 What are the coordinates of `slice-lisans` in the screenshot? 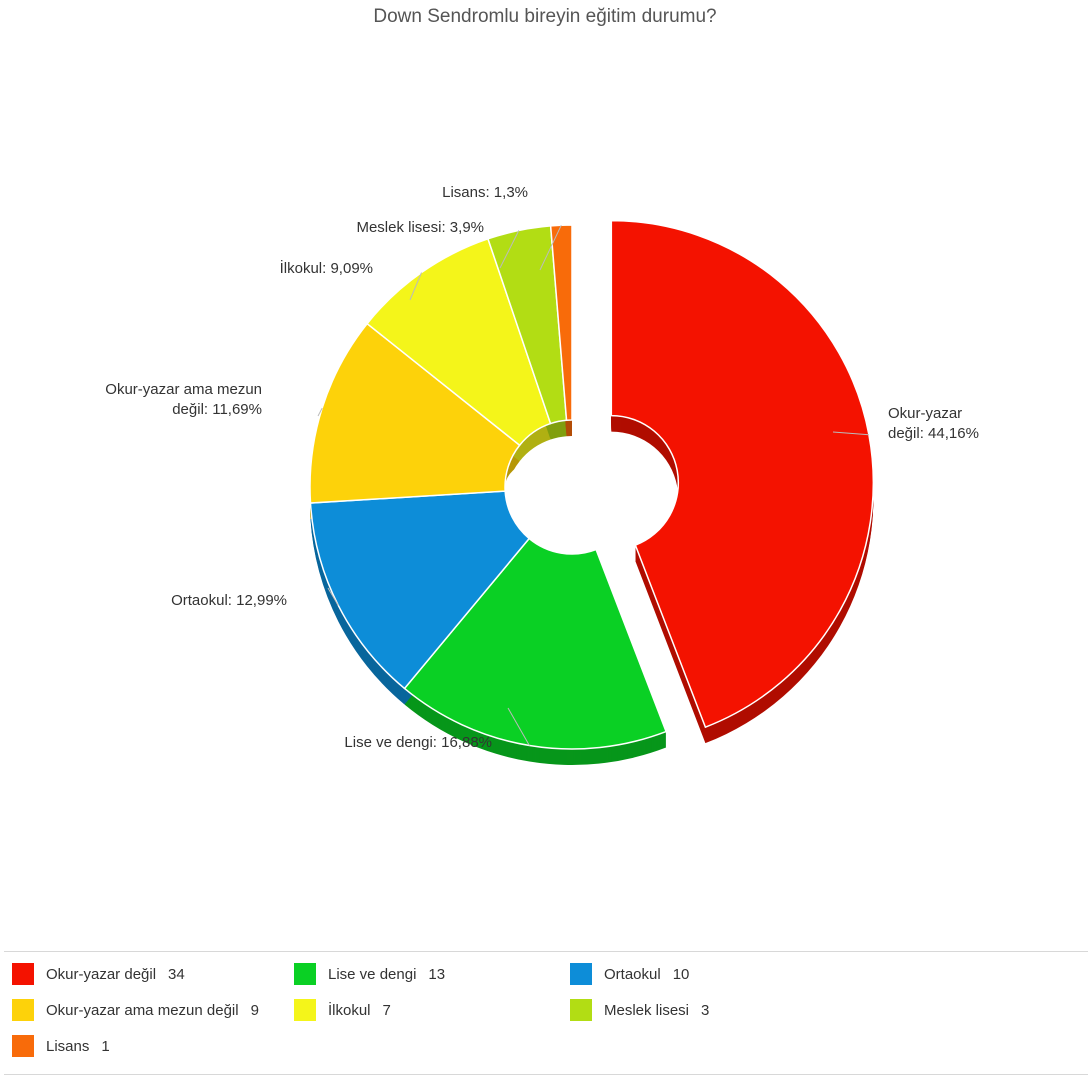 It's located at (561, 323).